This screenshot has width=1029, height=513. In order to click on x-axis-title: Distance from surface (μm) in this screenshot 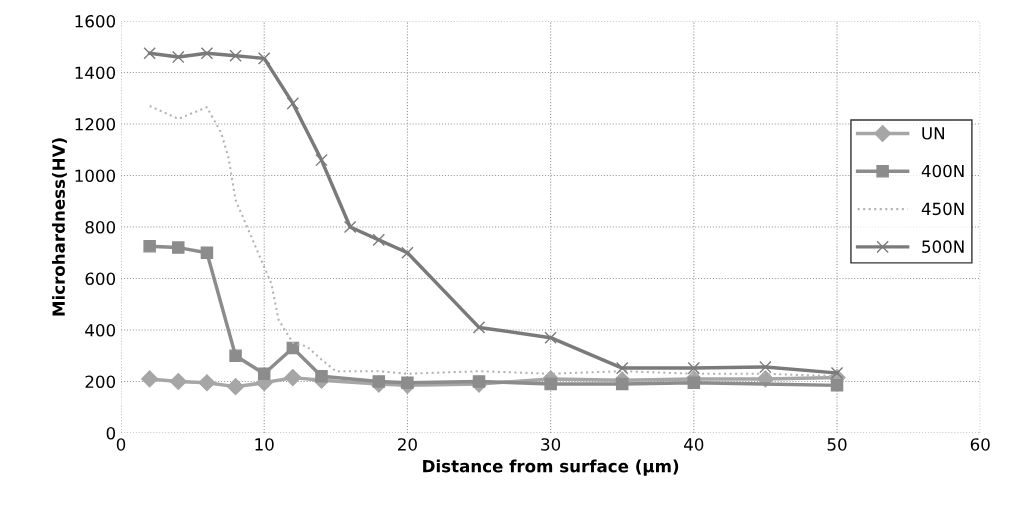, I will do `click(551, 467)`.